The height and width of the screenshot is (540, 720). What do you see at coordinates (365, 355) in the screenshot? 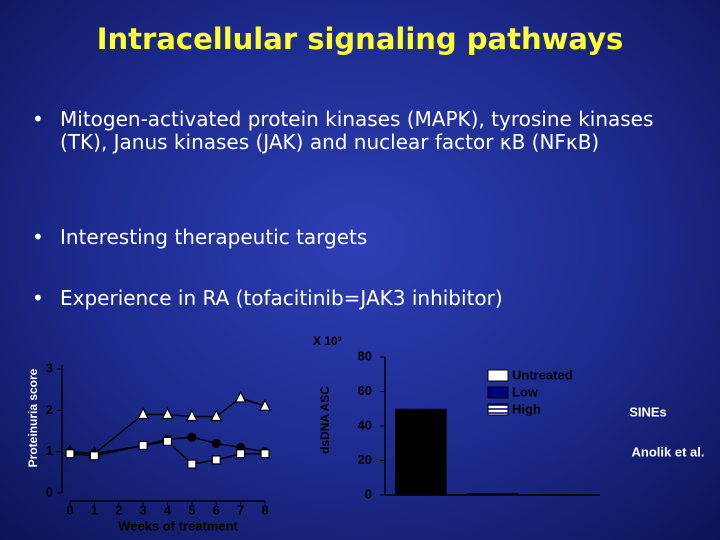
I see `y-tick-label: 80` at bounding box center [365, 355].